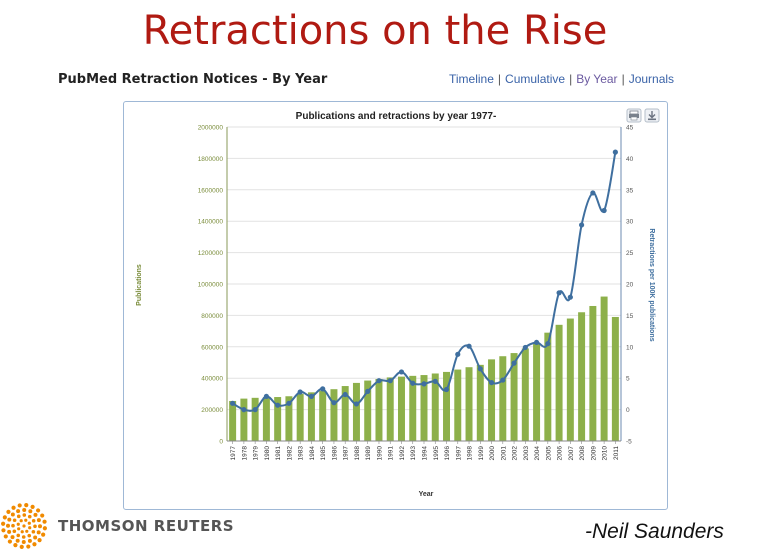 Image resolution: width=770 pixels, height=554 pixels. What do you see at coordinates (630, 347) in the screenshot?
I see `y2-tick-label: 10` at bounding box center [630, 347].